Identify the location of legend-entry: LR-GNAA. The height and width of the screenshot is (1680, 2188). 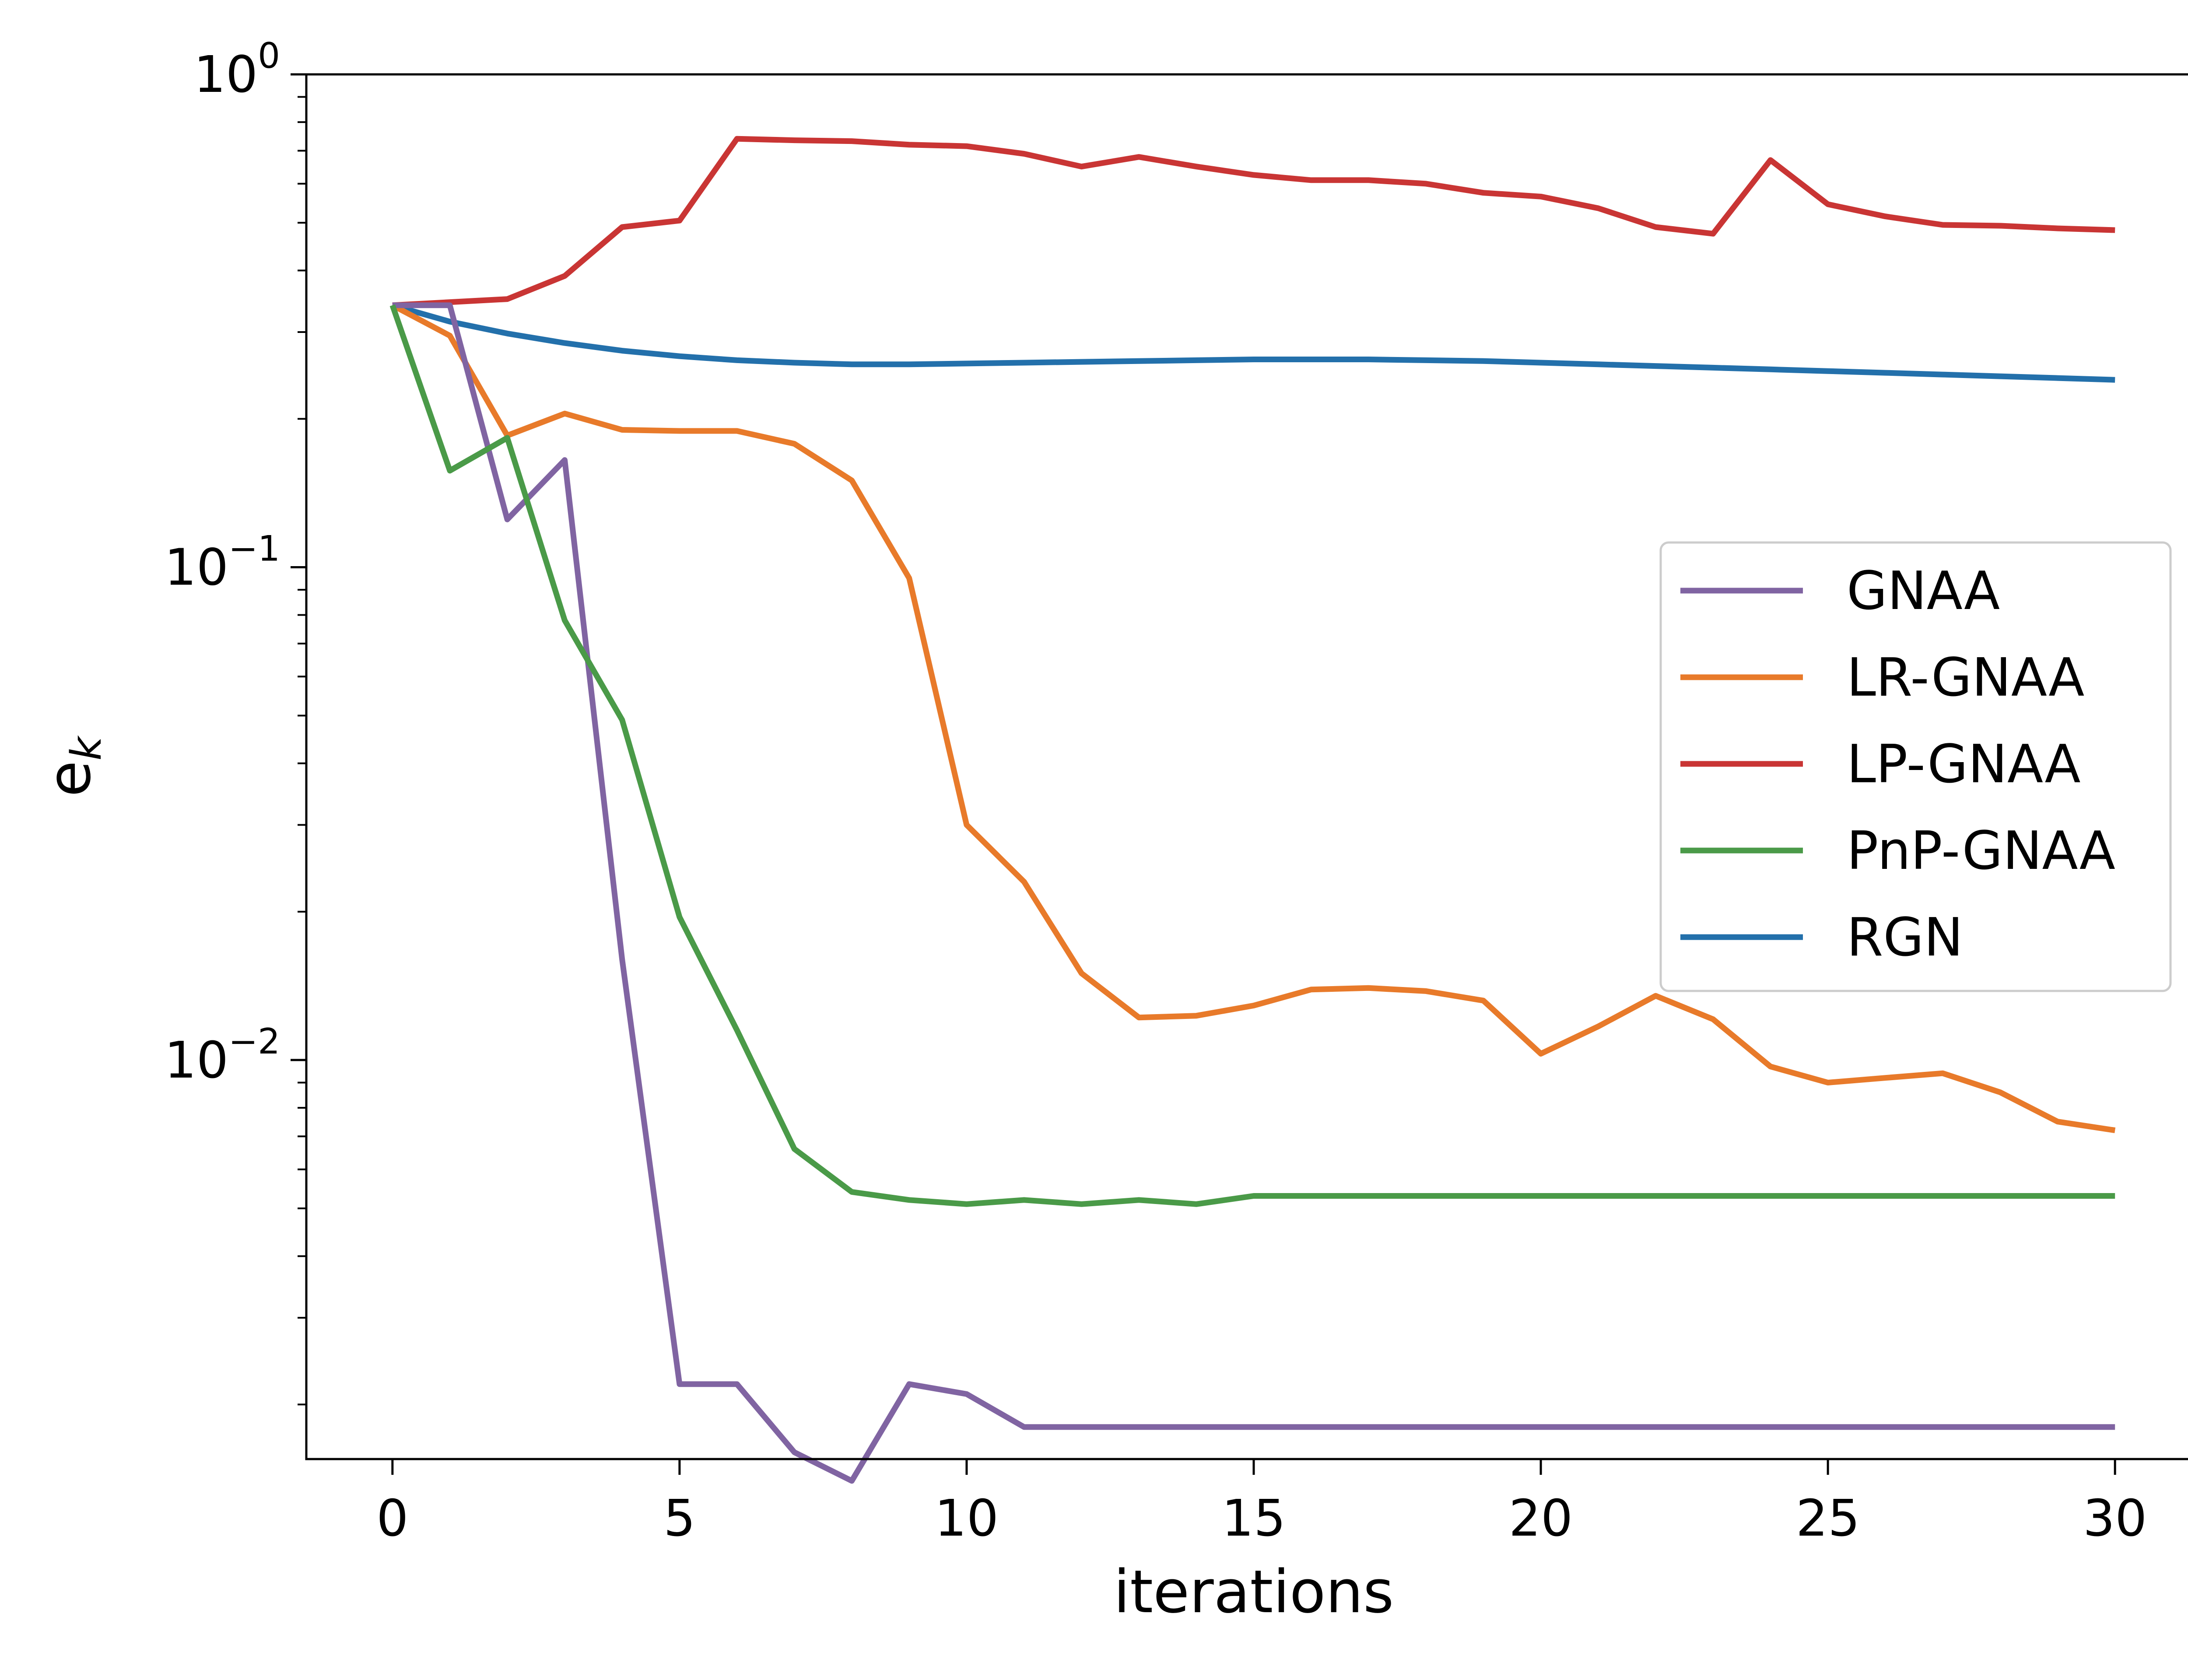
(1882, 678).